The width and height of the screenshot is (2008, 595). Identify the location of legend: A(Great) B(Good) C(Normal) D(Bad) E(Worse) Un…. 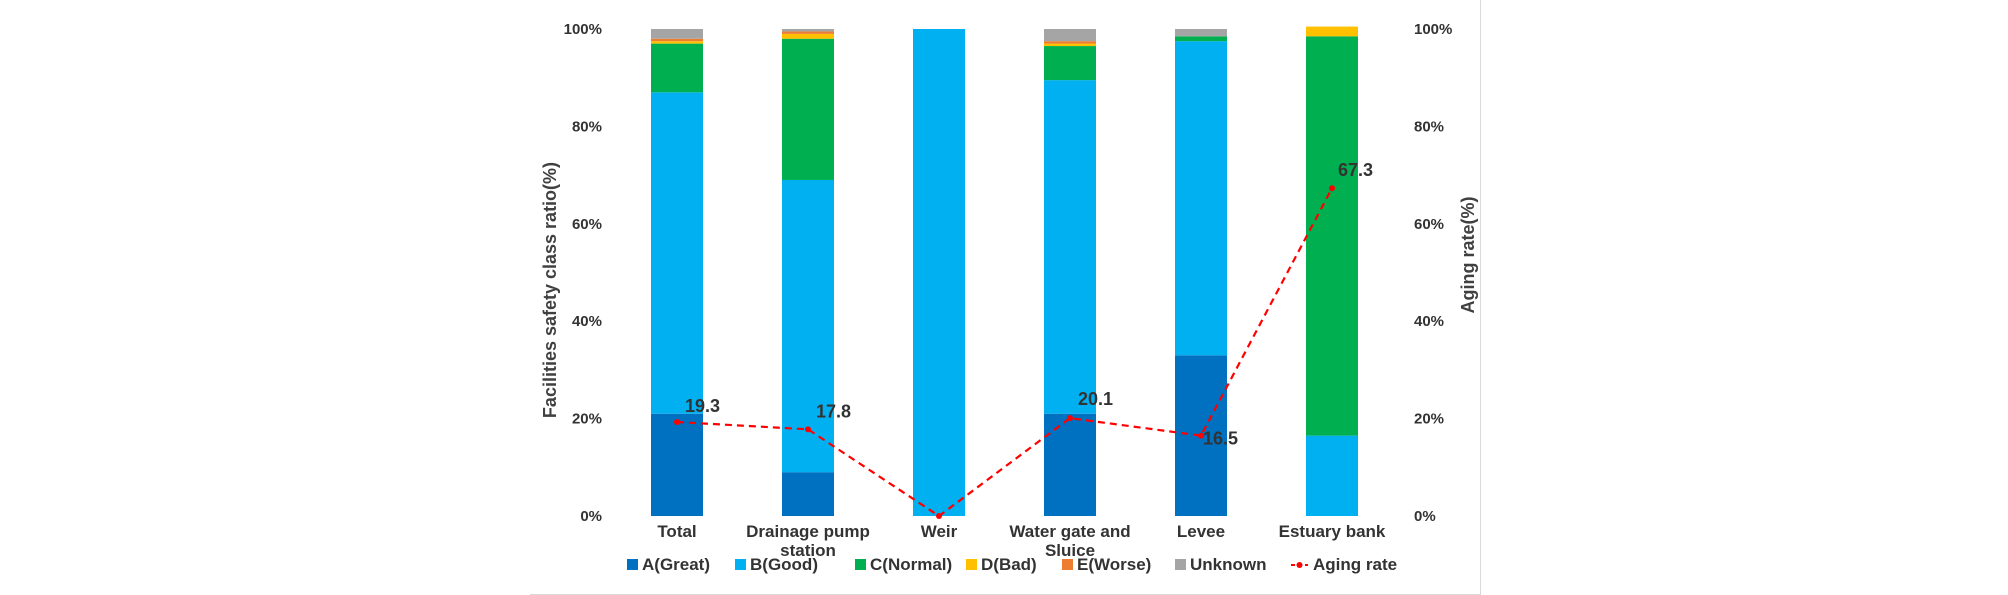
(1012, 564).